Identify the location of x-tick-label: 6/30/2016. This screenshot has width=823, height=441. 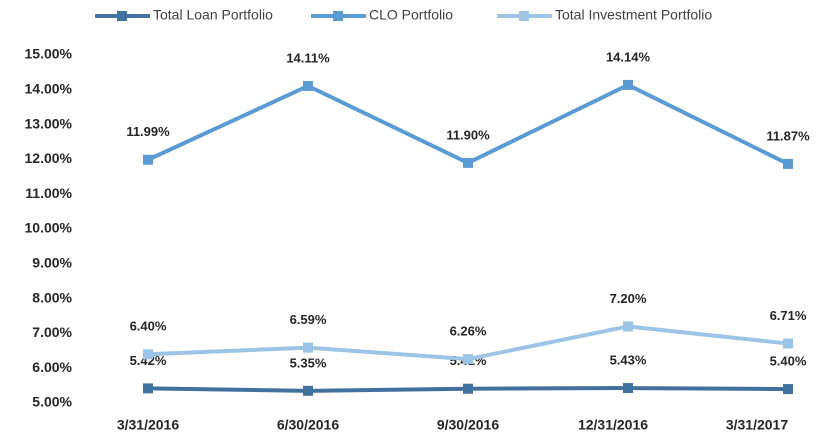
(308, 425).